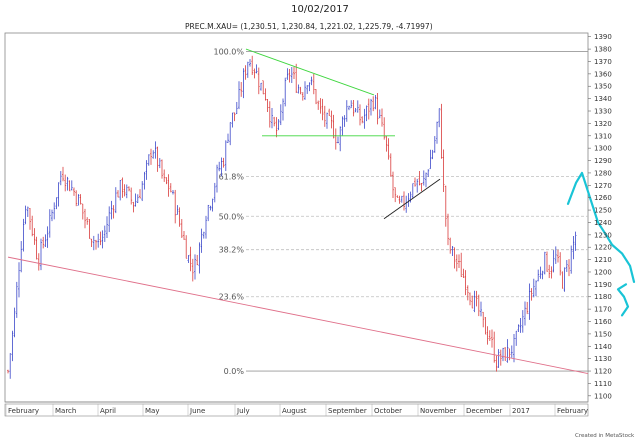 This screenshot has width=640, height=442. I want to click on fib-label-5: 0.0%, so click(234, 371).